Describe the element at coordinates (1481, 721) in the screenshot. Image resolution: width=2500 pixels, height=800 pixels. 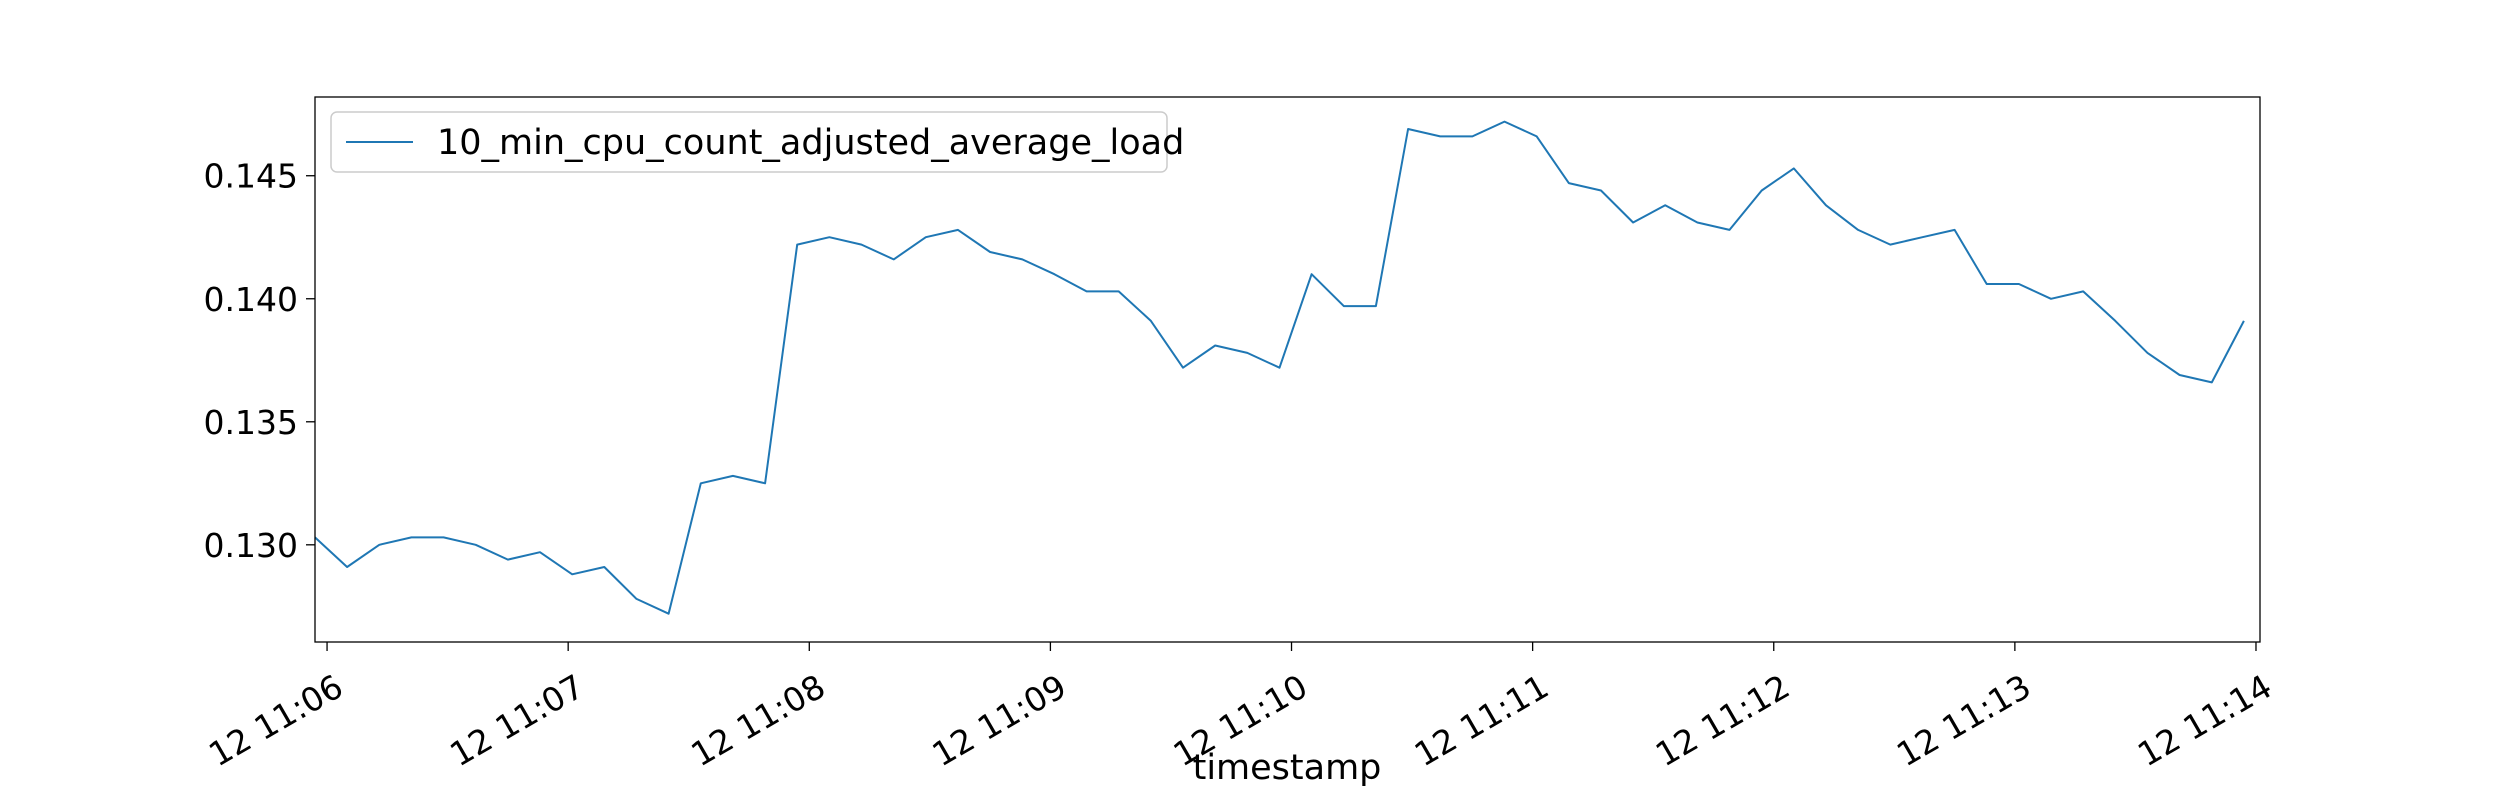
I see `x-tick-label: 12 11:11` at that location.